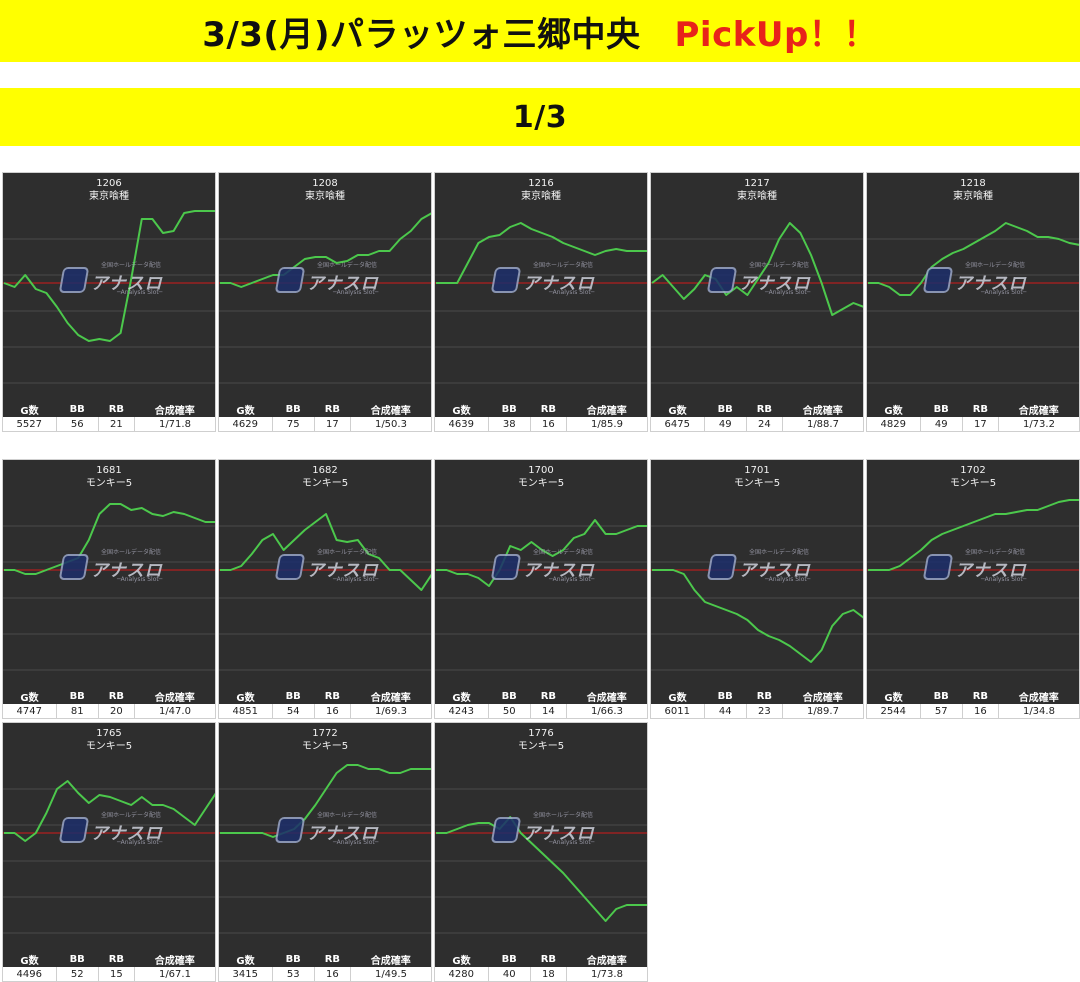  What do you see at coordinates (109, 190) in the screenshot?
I see `machine-header: 1206 東京喰種` at bounding box center [109, 190].